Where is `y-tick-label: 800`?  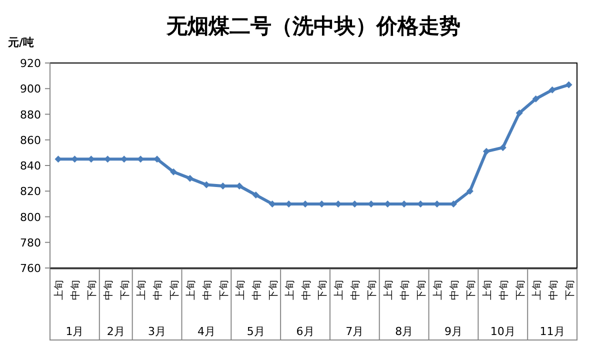 y-tick-label: 800 is located at coordinates (30, 217).